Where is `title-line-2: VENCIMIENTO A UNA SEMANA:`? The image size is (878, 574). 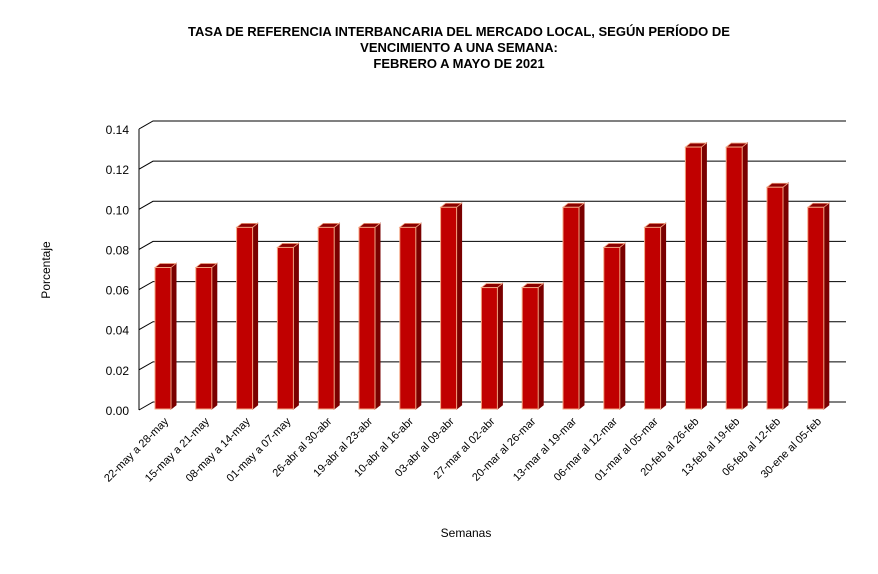 title-line-2: VENCIMIENTO A UNA SEMANA: is located at coordinates (459, 47).